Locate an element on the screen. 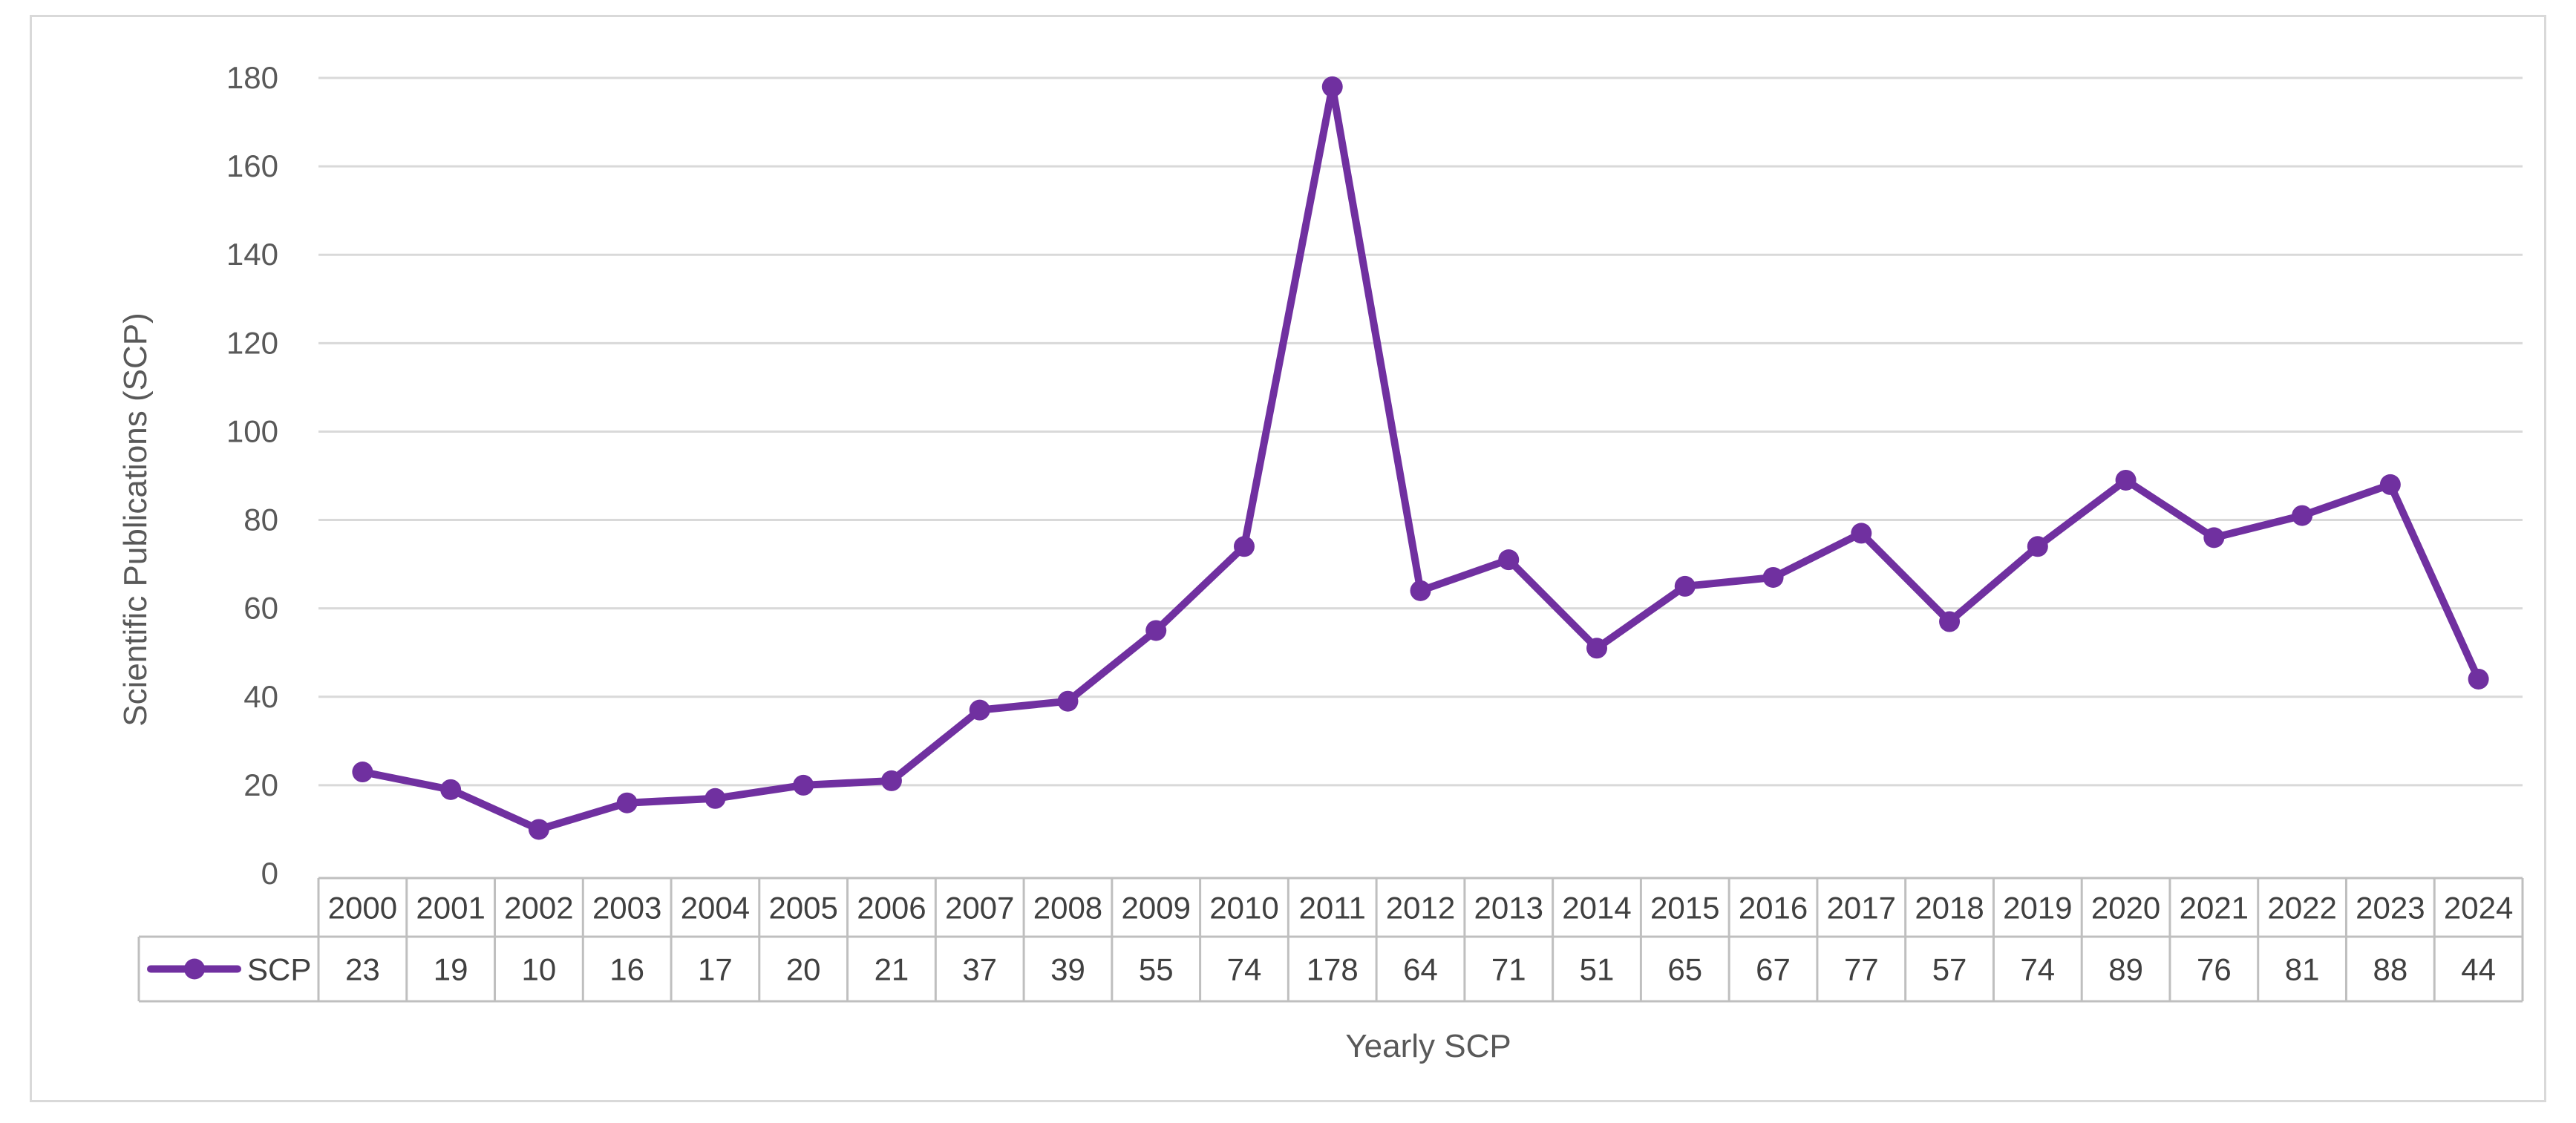 Image resolution: width=2576 pixels, height=1123 pixels. x-category-label: 2021 is located at coordinates (2214, 908).